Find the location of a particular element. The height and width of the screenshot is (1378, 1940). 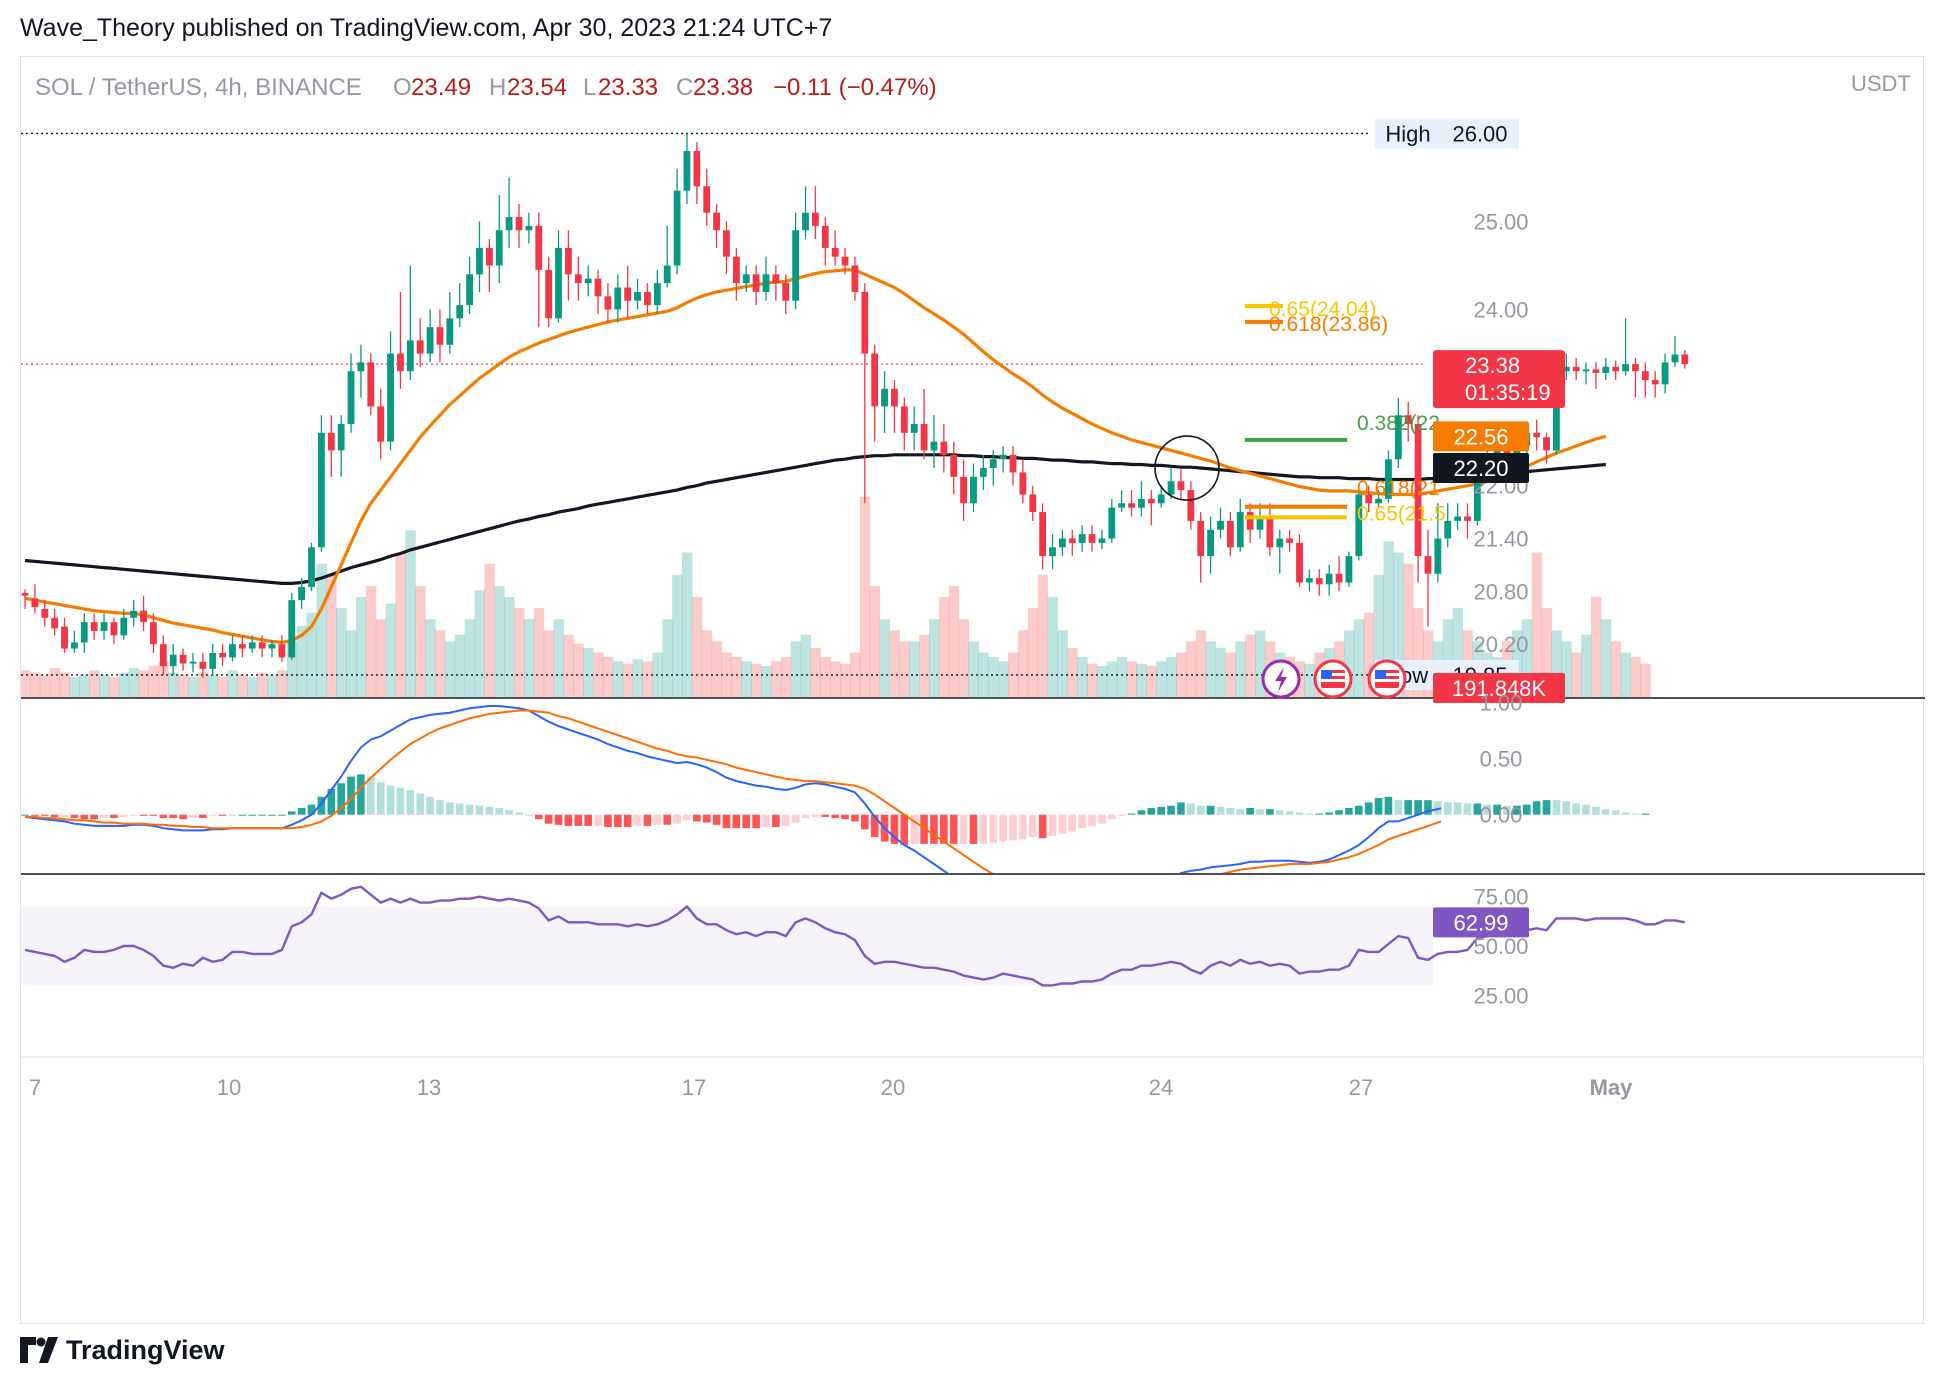

macd-tick-label: 0.50 is located at coordinates (1501, 759).